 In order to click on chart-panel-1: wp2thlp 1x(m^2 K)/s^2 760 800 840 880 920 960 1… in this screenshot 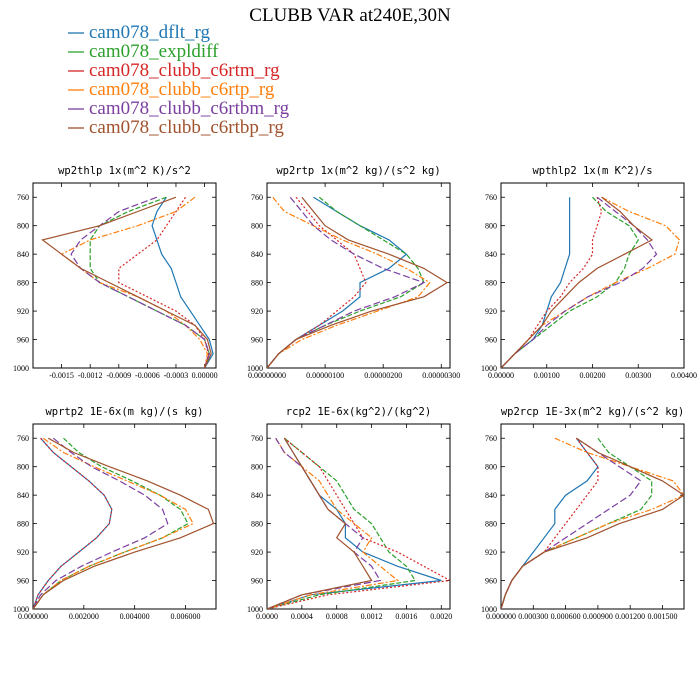, I will do `click(115, 272)`.